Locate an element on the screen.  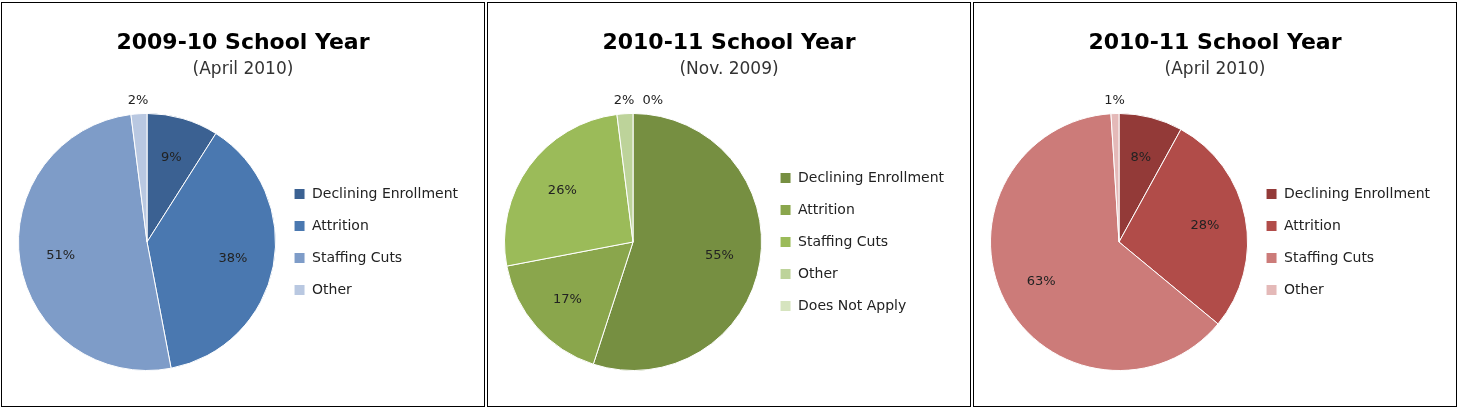
data-label: 63% is located at coordinates (1041, 281).